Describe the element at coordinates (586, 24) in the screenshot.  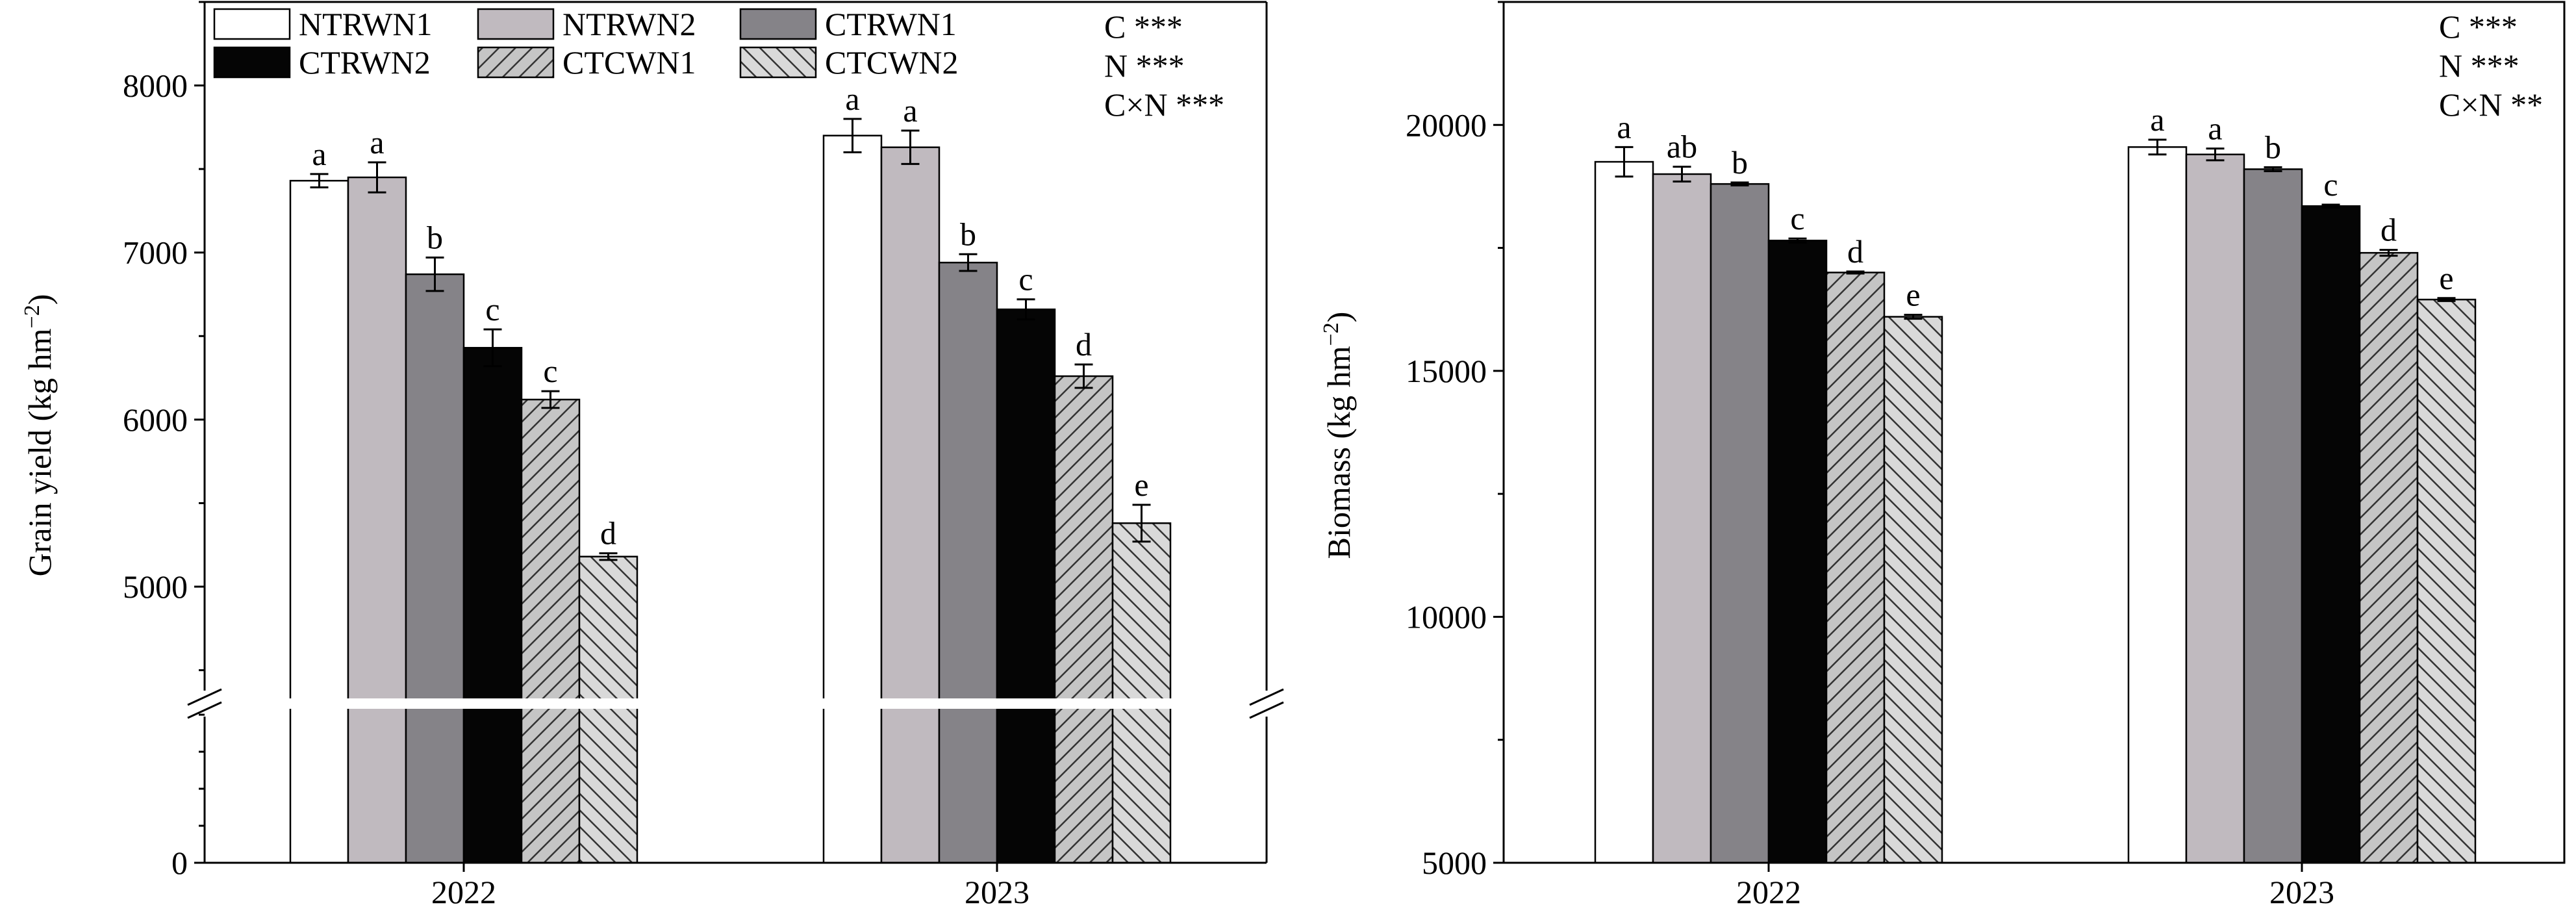
I see `legend-item-ntrwn2: NTRWN2` at that location.